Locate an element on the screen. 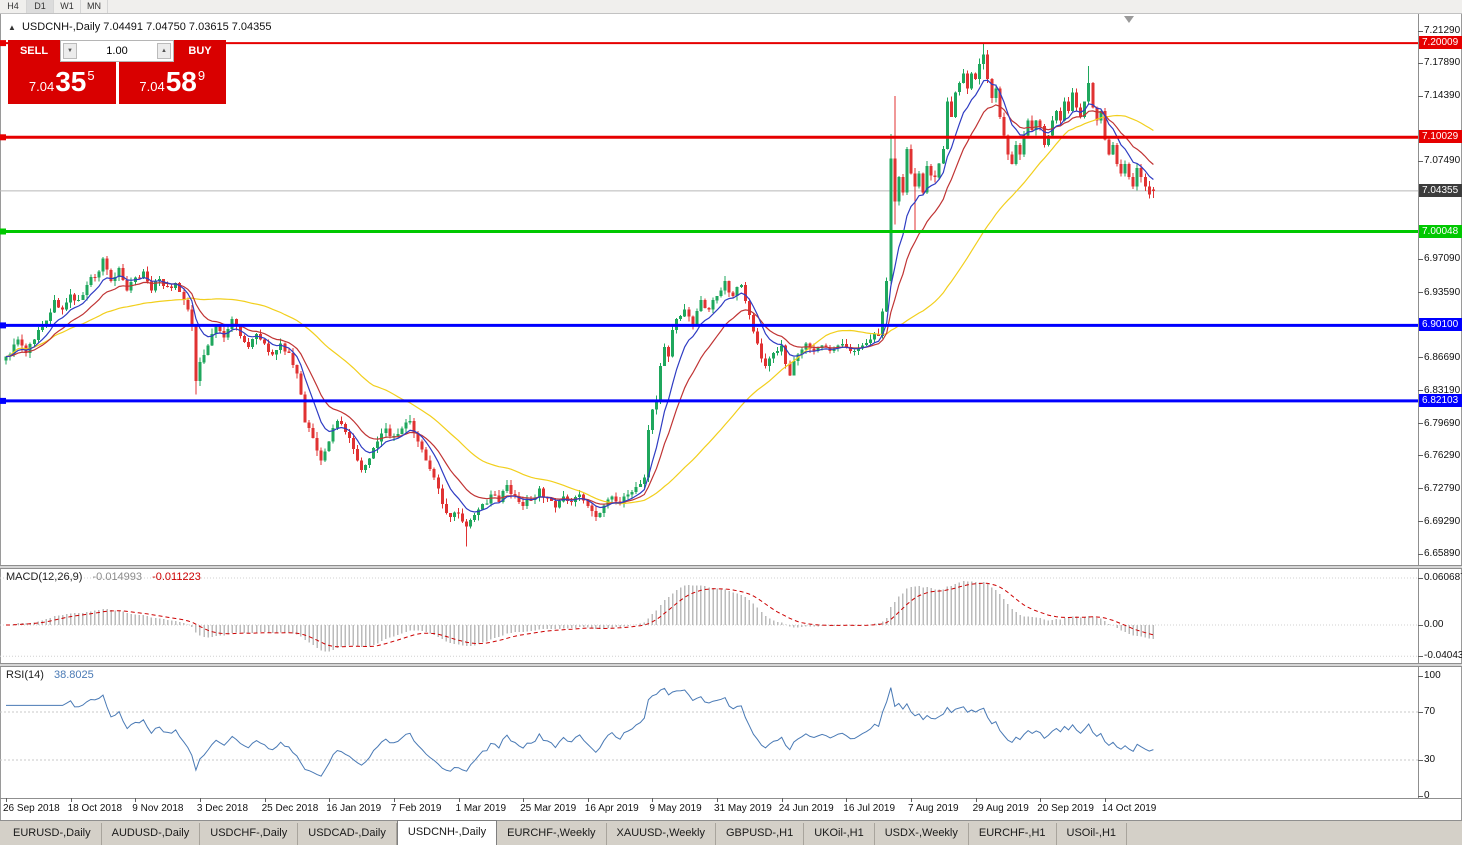  pane-splitter-rsi is located at coordinates (731, 665).